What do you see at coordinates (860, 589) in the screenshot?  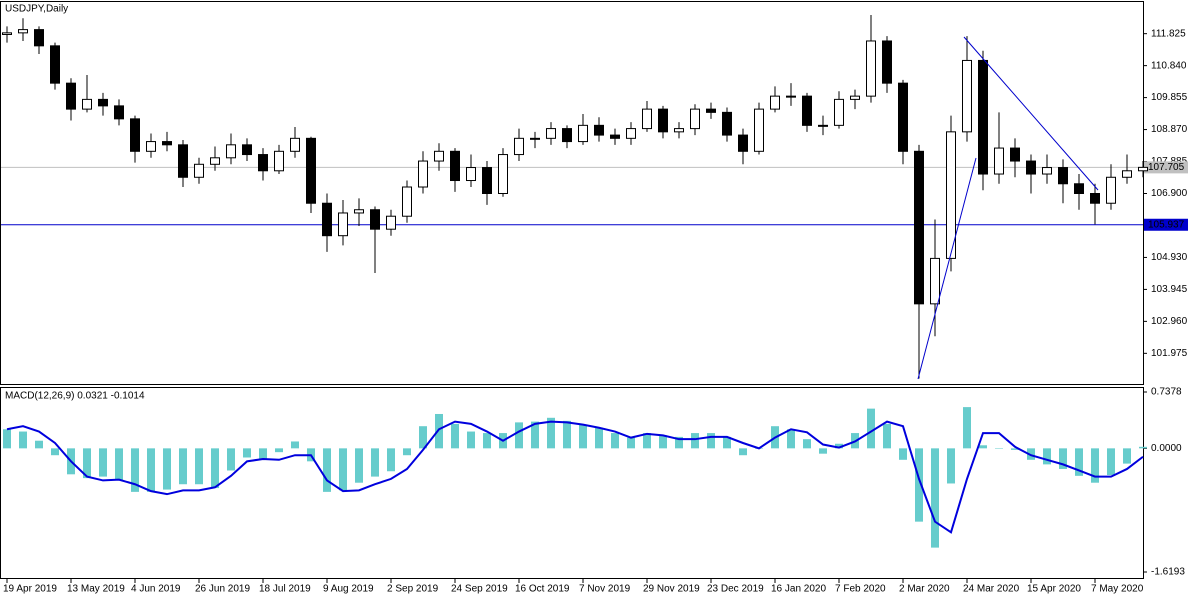 I see `x-tick-label: 7 Feb 2020` at bounding box center [860, 589].